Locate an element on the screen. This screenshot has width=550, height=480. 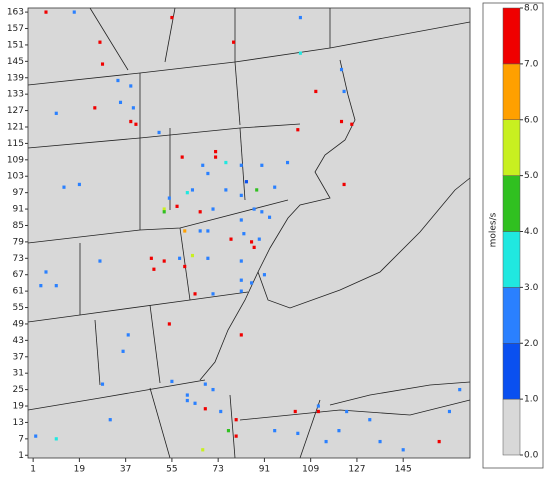
colorbar-label: moles/s is located at coordinates (494, 229).